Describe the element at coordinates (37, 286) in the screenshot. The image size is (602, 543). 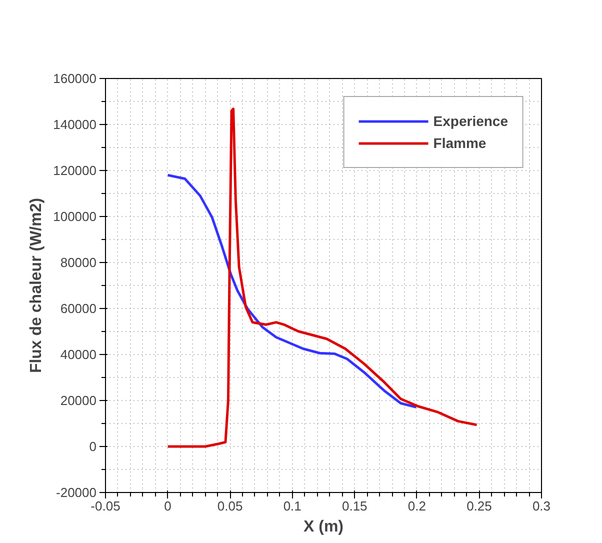
I see `y-axis-title: Flux de chaleur (W/m2)` at that location.